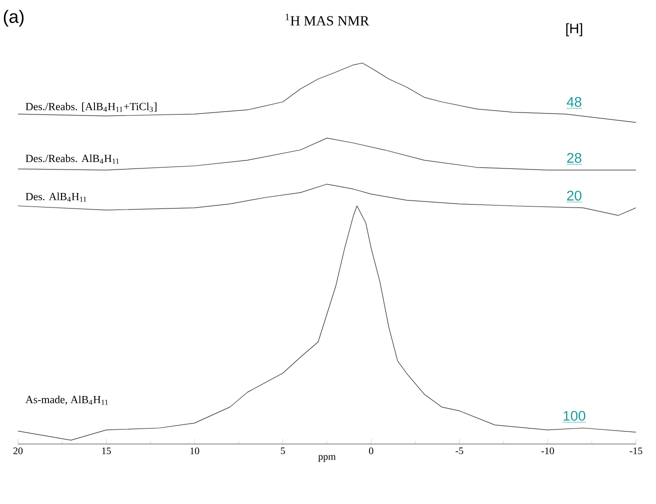  I want to click on annotation: 100, so click(575, 415).